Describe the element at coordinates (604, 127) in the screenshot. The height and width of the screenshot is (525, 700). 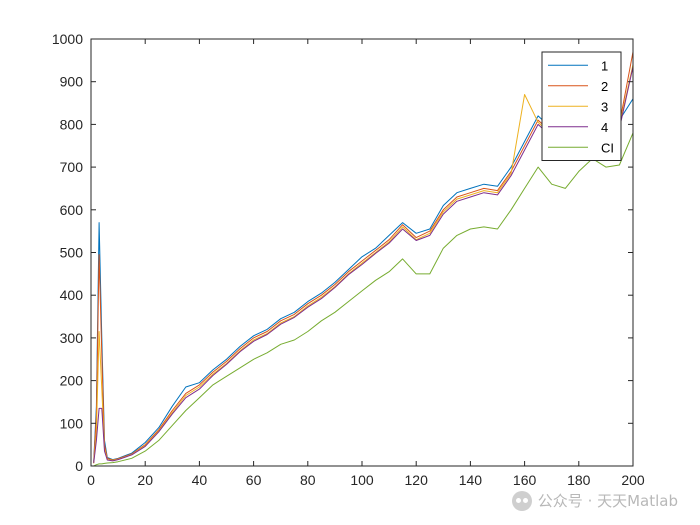
I see `legend-label: 4` at that location.